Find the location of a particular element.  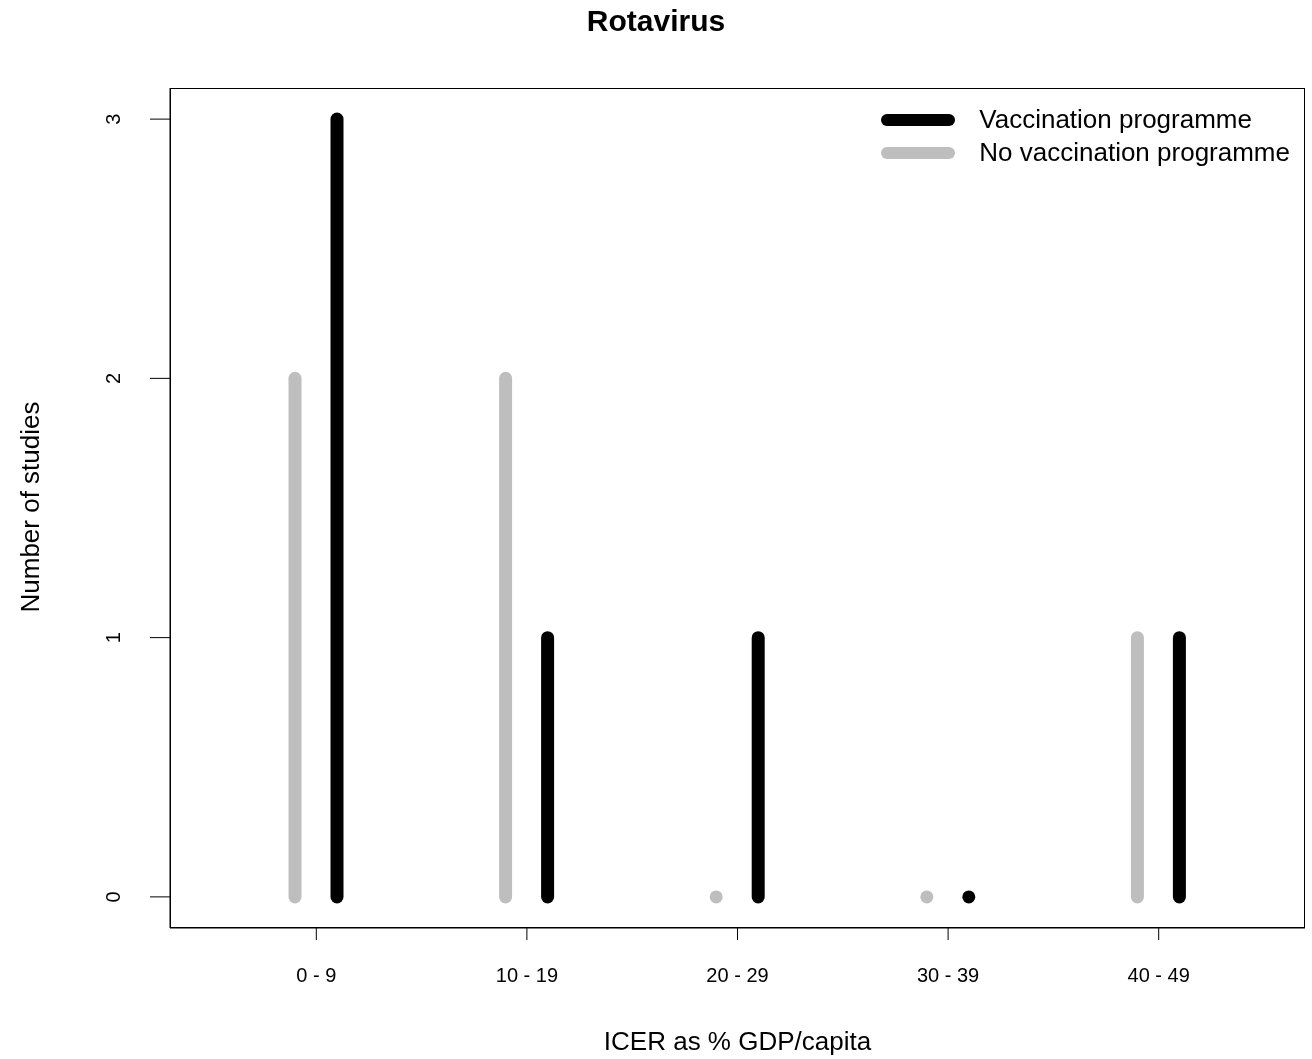

chart-title: Rotavirus is located at coordinates (656, 21).